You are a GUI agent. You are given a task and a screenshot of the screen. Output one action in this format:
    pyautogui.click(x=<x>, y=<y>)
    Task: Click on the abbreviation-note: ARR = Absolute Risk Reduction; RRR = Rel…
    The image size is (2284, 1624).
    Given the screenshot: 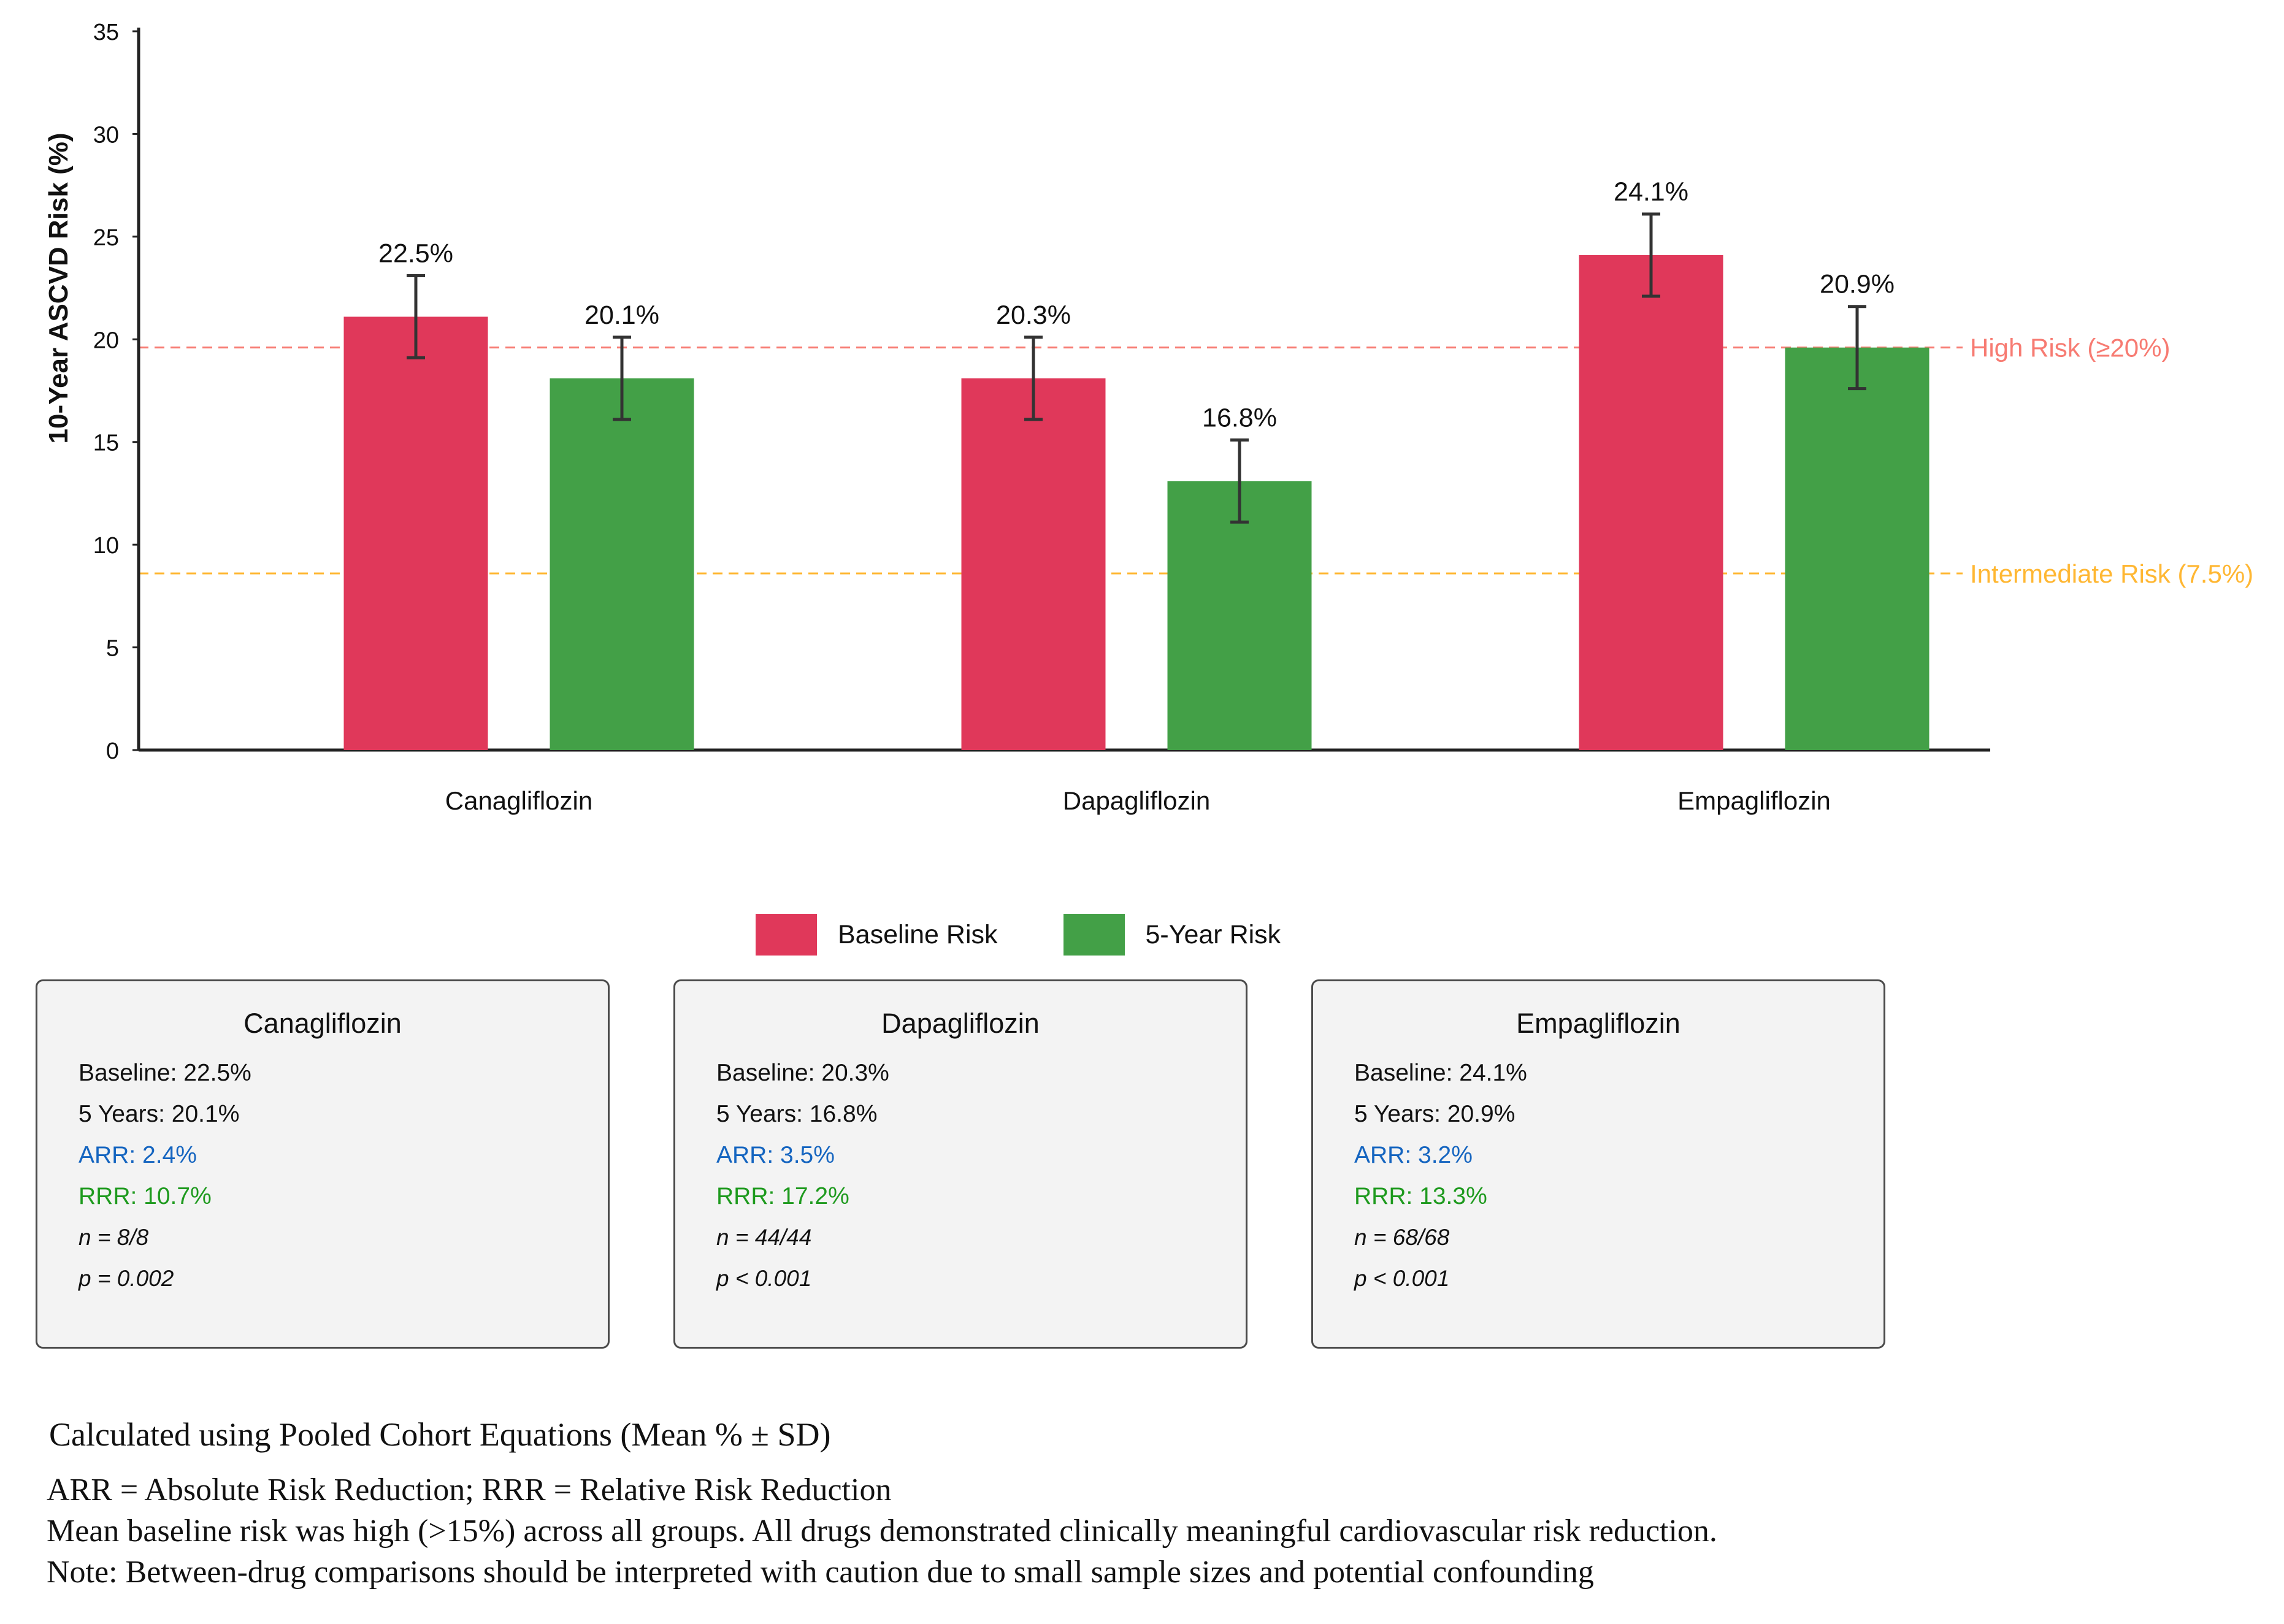 What is the action you would take?
    pyautogui.click(x=469, y=1490)
    